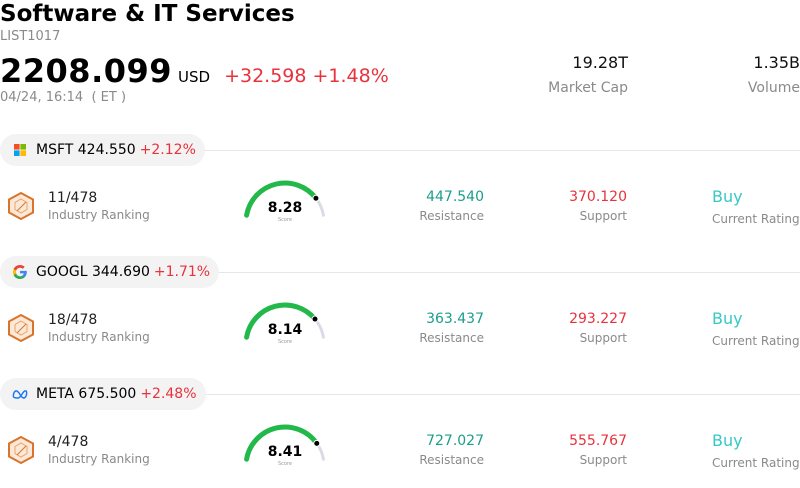 The image size is (800, 488). I want to click on price-change-percent: +1.48%, so click(350, 76).